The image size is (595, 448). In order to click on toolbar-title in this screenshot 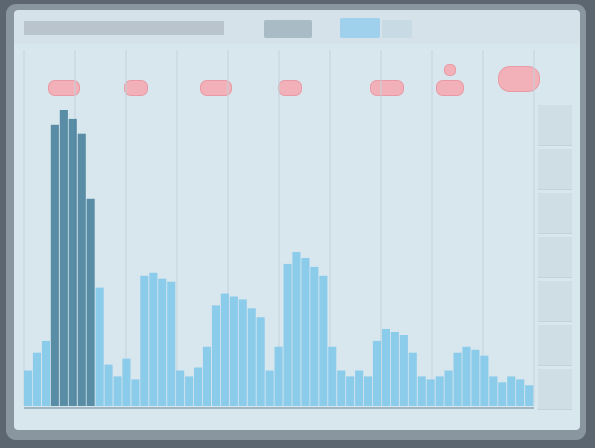, I will do `click(124, 28)`.